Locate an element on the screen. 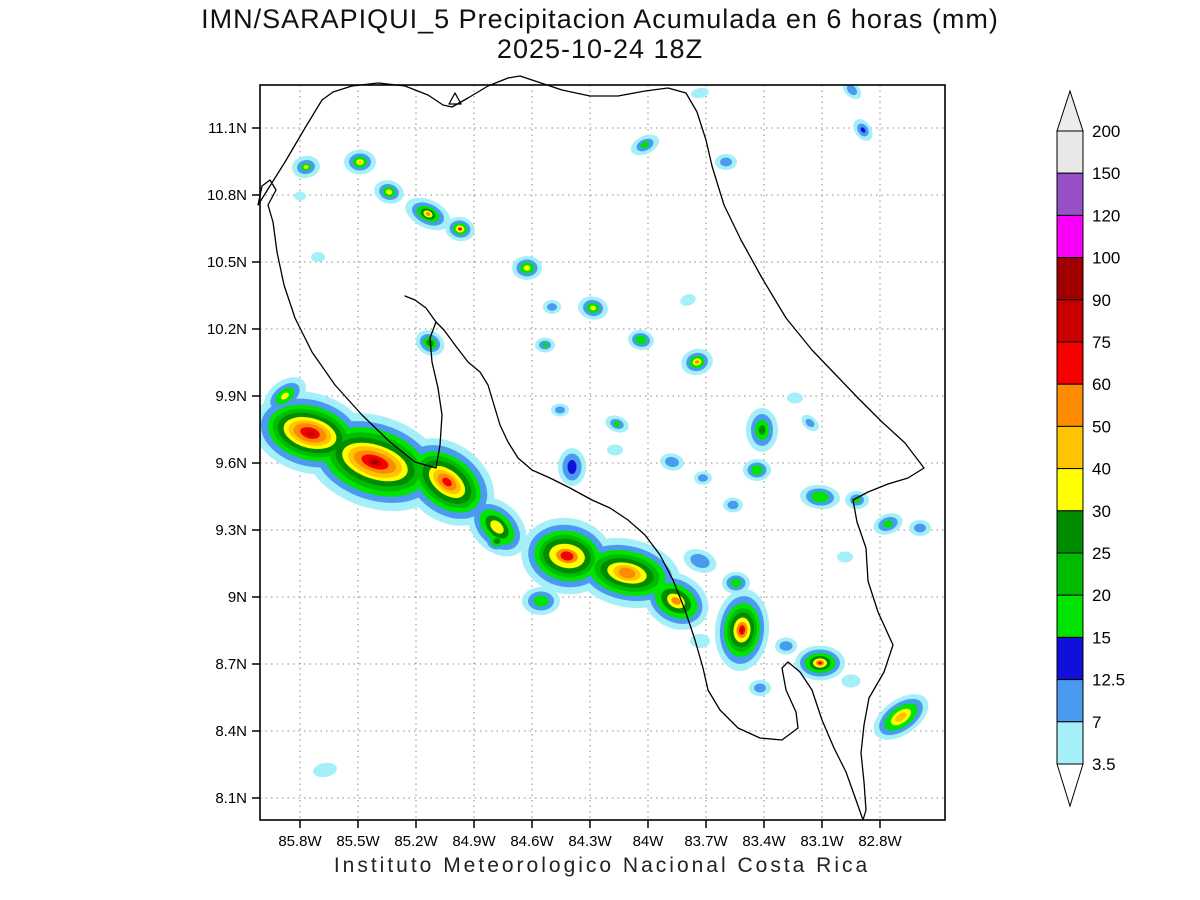 The width and height of the screenshot is (1200, 900). colorbar-label: 100 is located at coordinates (1106, 258).